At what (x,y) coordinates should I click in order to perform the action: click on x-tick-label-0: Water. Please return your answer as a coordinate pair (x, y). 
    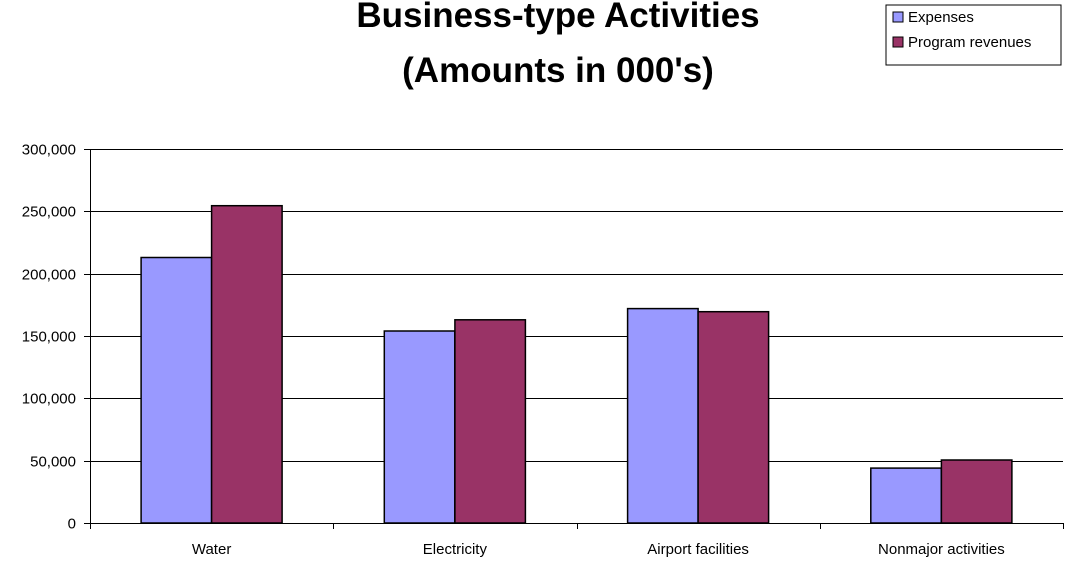
    Looking at the image, I should click on (211, 549).